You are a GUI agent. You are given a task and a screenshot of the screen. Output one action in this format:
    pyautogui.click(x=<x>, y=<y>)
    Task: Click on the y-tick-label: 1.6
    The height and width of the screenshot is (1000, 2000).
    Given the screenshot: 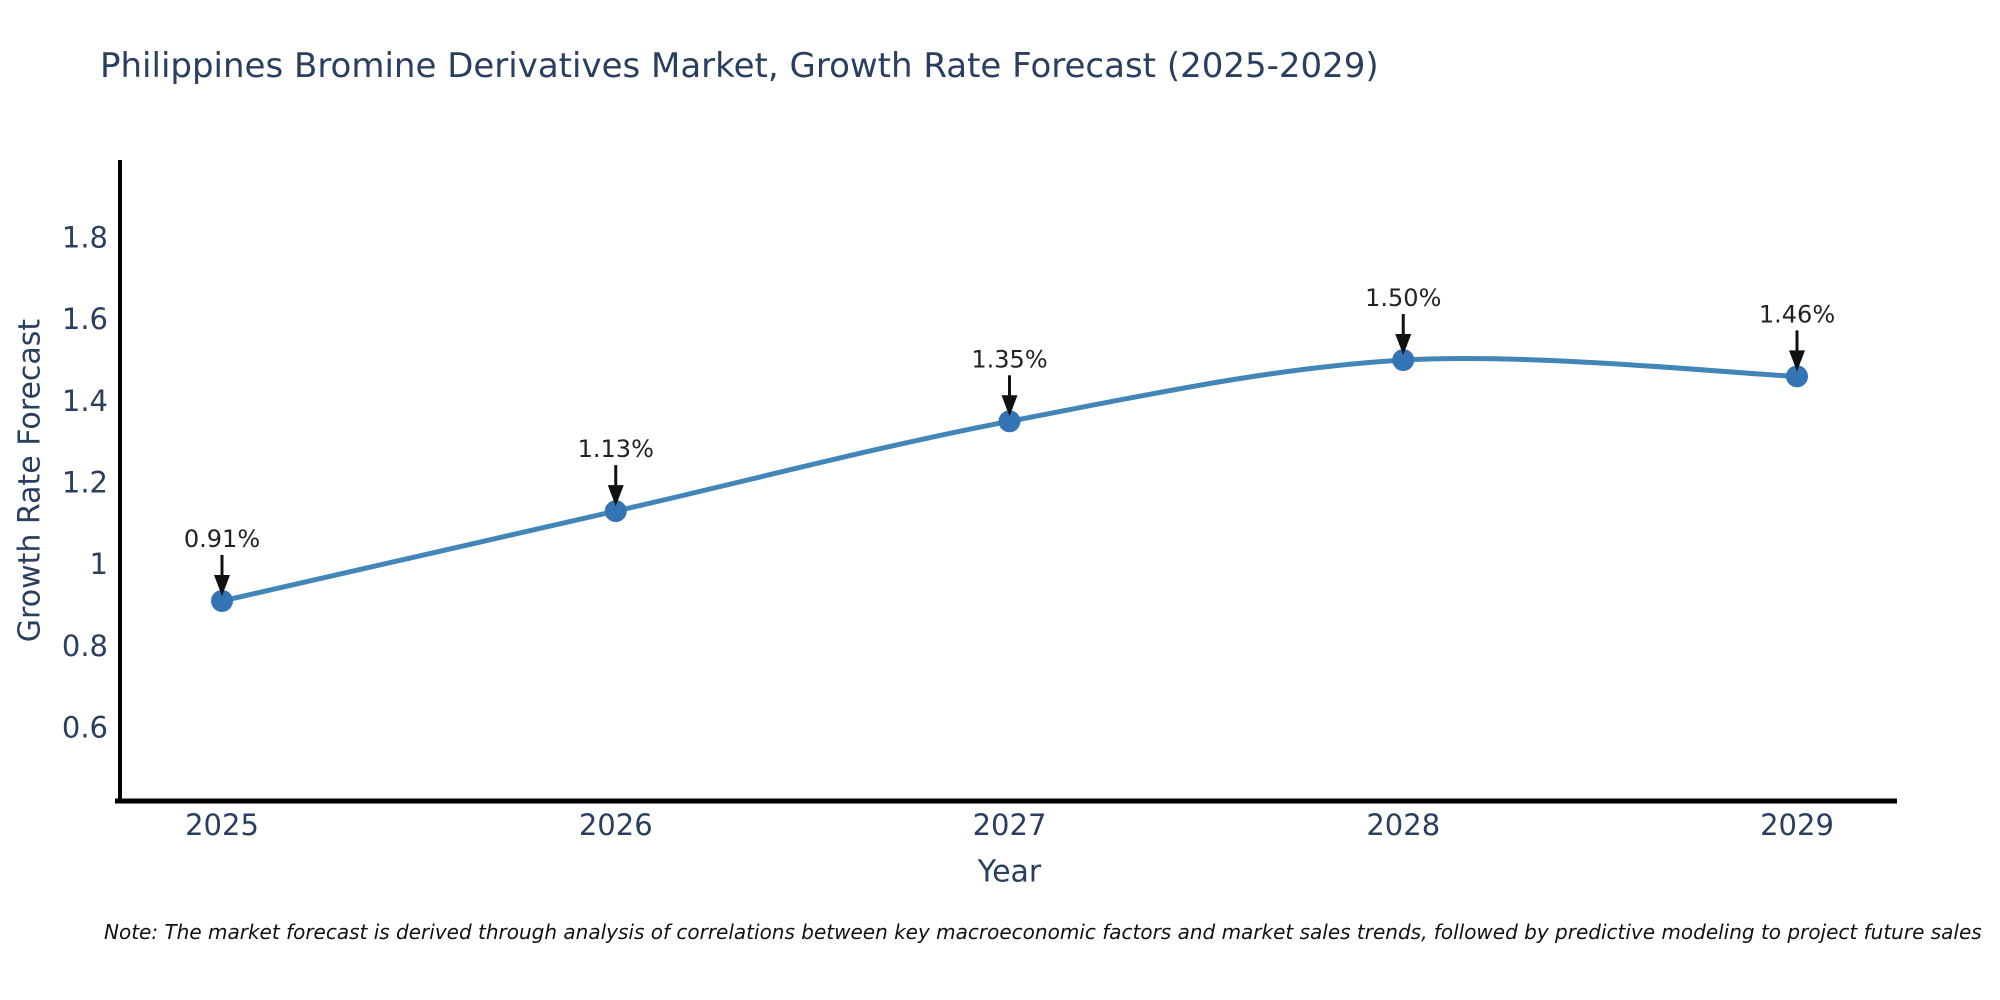 What is the action you would take?
    pyautogui.click(x=85, y=319)
    